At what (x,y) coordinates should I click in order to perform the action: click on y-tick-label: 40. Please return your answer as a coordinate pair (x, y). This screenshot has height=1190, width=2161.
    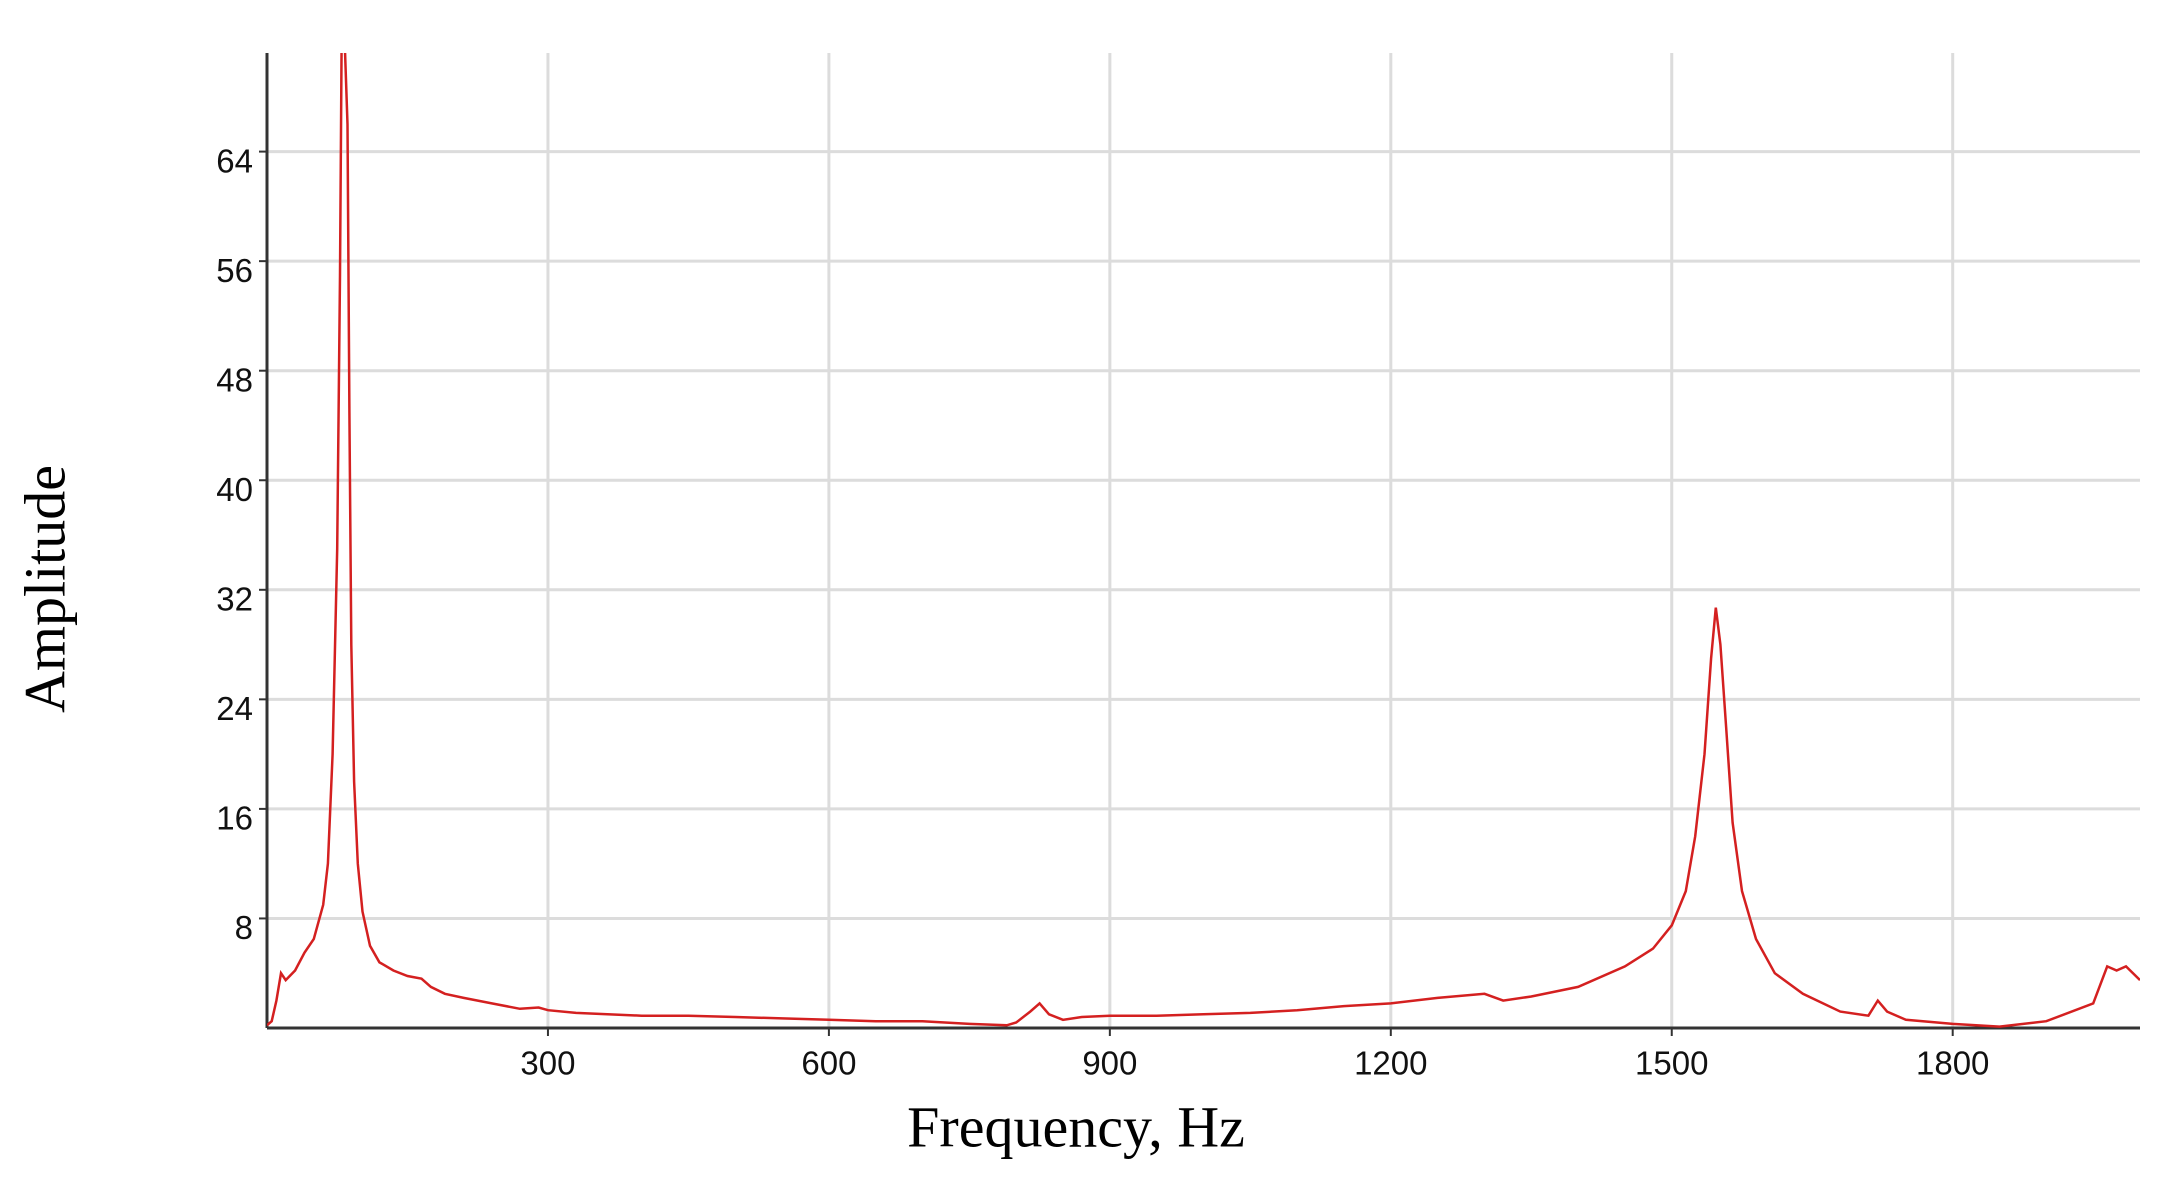
    Looking at the image, I should click on (234, 489).